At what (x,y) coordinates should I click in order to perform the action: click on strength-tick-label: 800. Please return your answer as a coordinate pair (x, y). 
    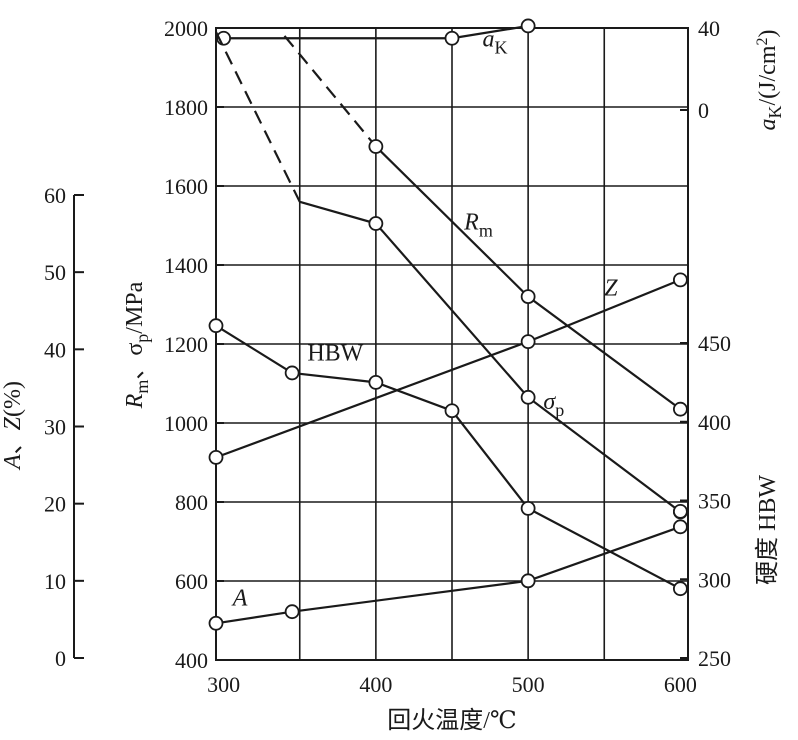
    Looking at the image, I should click on (191, 502).